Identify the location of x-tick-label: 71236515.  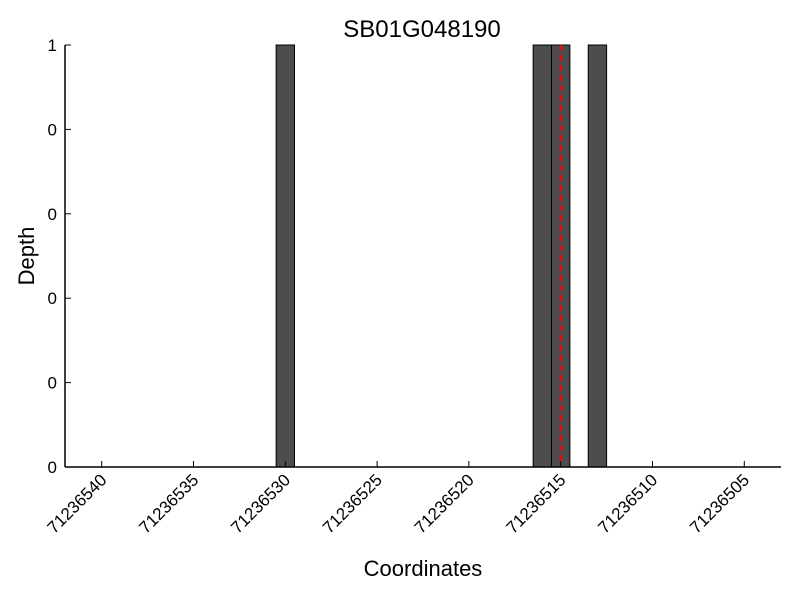
(536, 503).